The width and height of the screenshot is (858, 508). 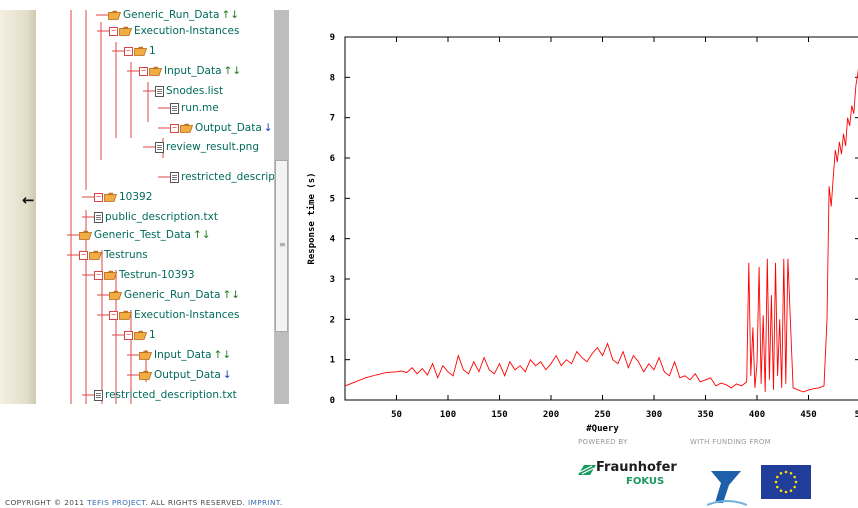 What do you see at coordinates (332, 320) in the screenshot?
I see `y-tick-label: 2` at bounding box center [332, 320].